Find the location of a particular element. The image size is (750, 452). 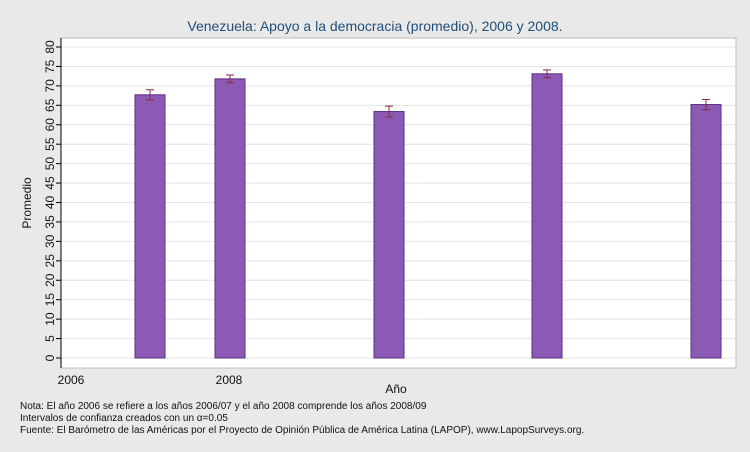

y-tick-label: 25 is located at coordinates (50, 261).